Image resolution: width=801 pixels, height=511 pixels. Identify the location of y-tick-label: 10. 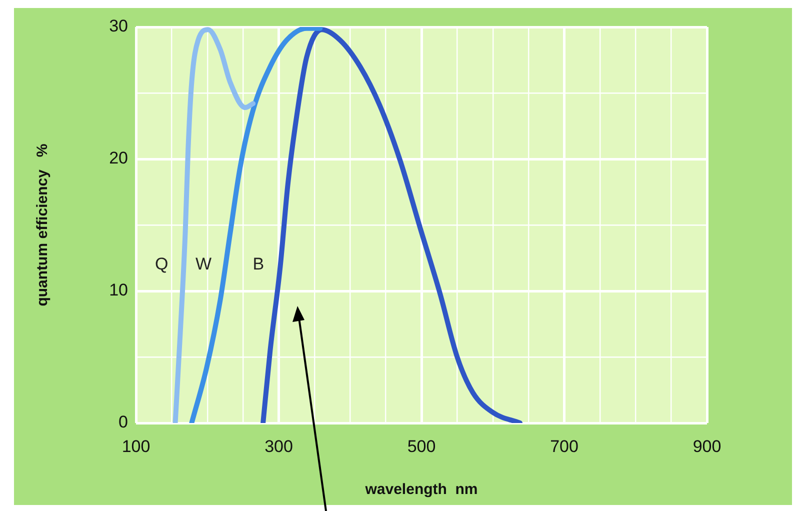
(118, 290).